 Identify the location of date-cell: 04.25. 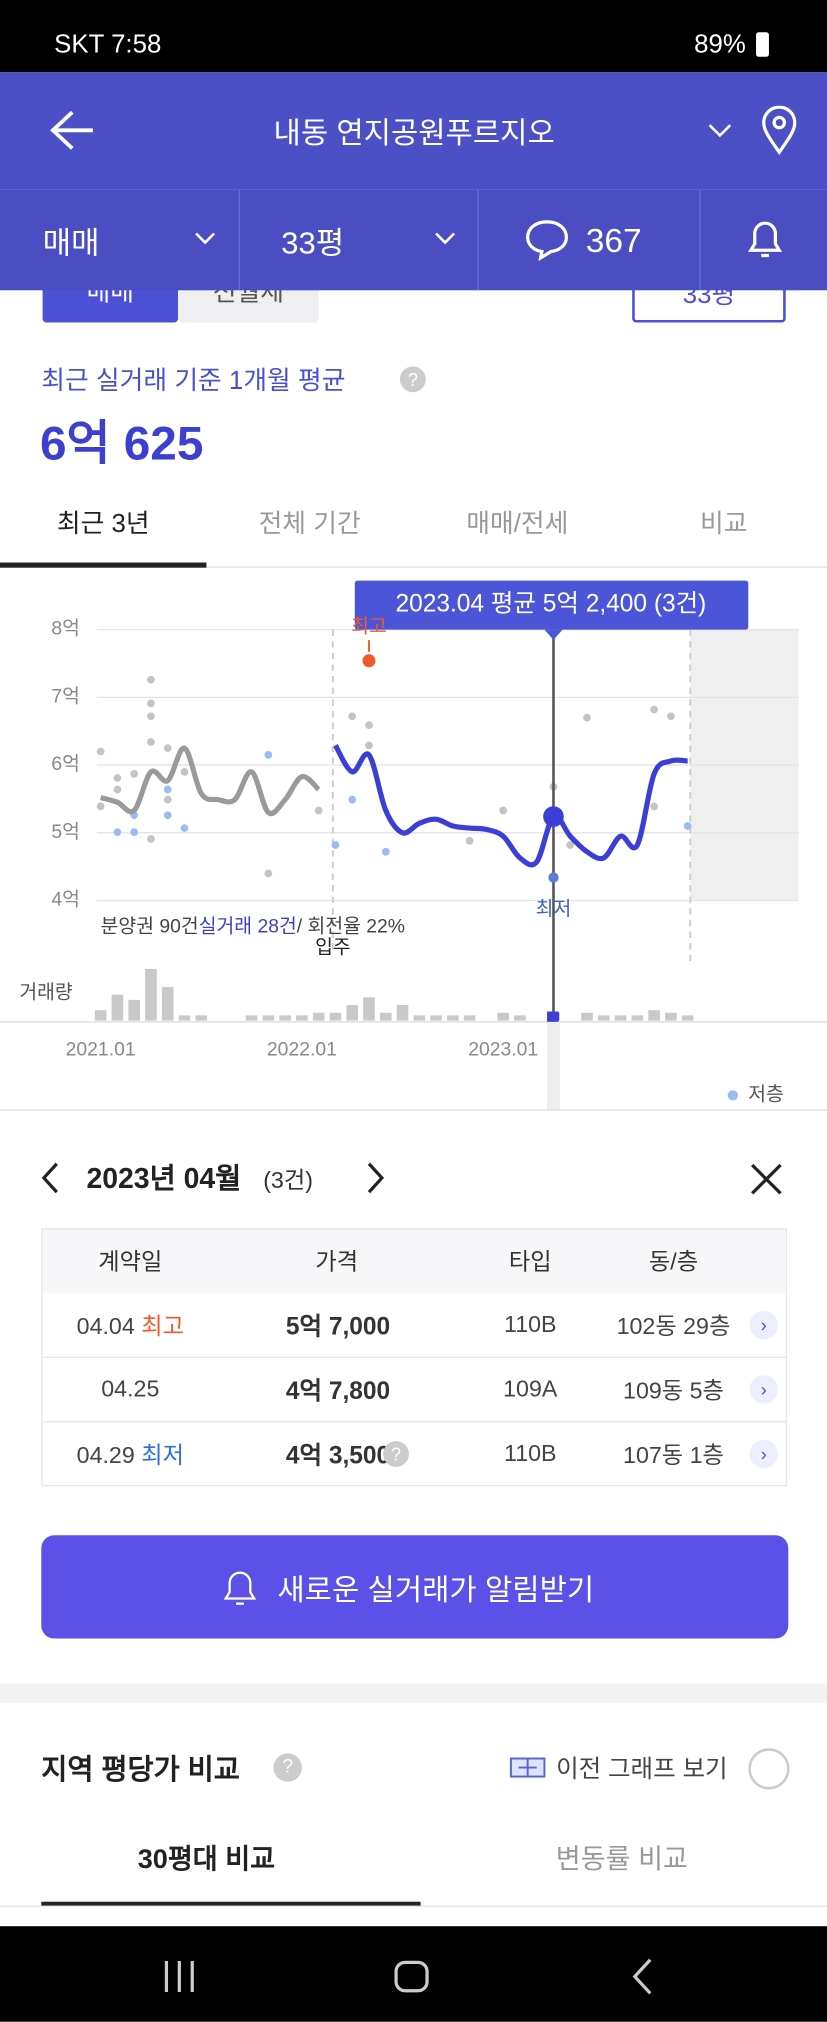
(130, 1389).